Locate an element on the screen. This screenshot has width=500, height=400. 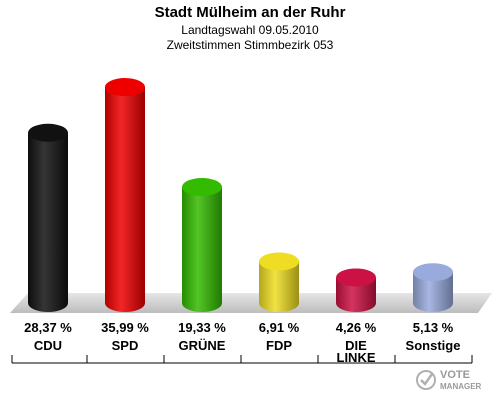
category-label: GRÜNE is located at coordinates (202, 345).